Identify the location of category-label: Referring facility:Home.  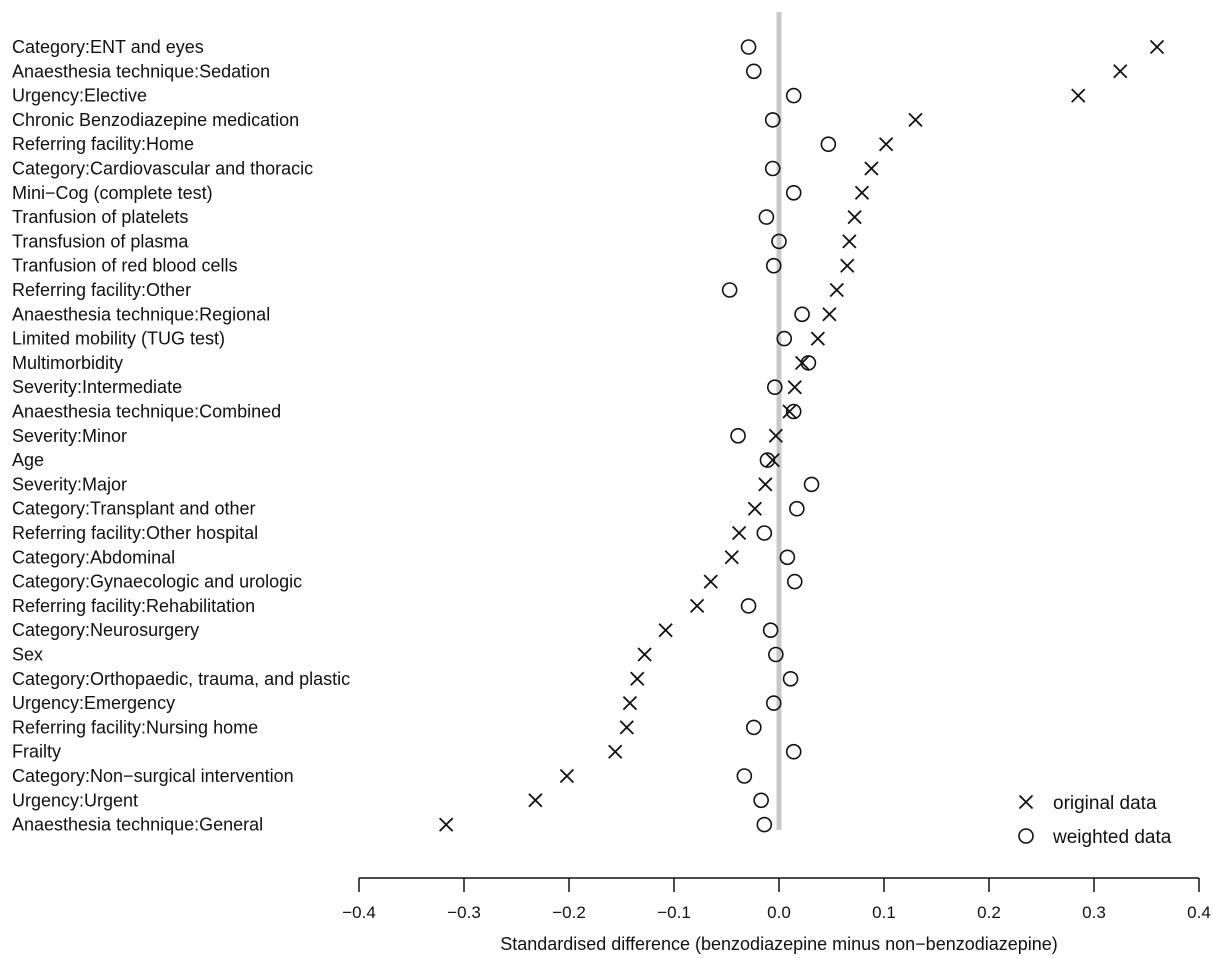
(103, 144).